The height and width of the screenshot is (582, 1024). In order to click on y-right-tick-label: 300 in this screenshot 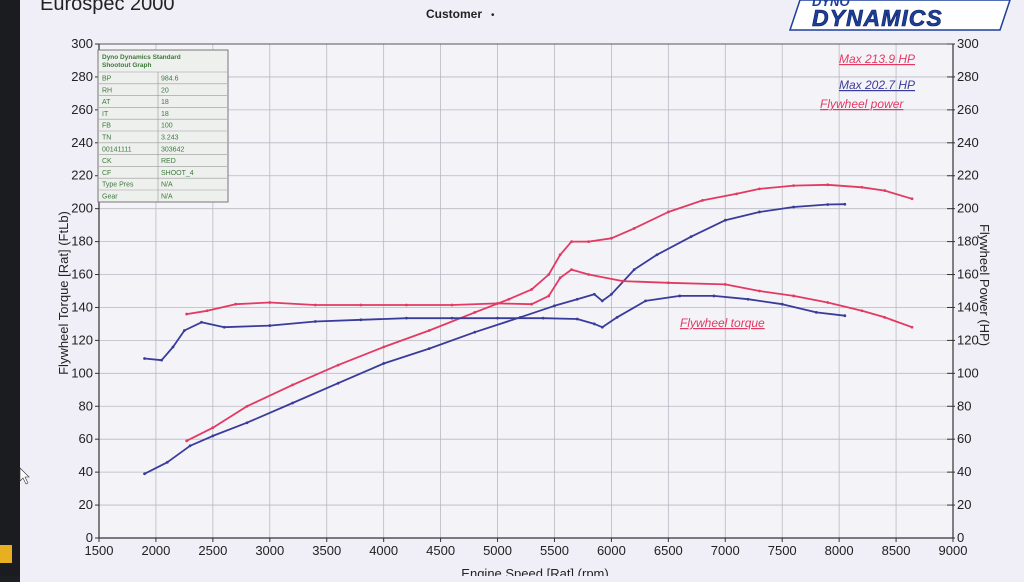, I will do `click(968, 43)`.